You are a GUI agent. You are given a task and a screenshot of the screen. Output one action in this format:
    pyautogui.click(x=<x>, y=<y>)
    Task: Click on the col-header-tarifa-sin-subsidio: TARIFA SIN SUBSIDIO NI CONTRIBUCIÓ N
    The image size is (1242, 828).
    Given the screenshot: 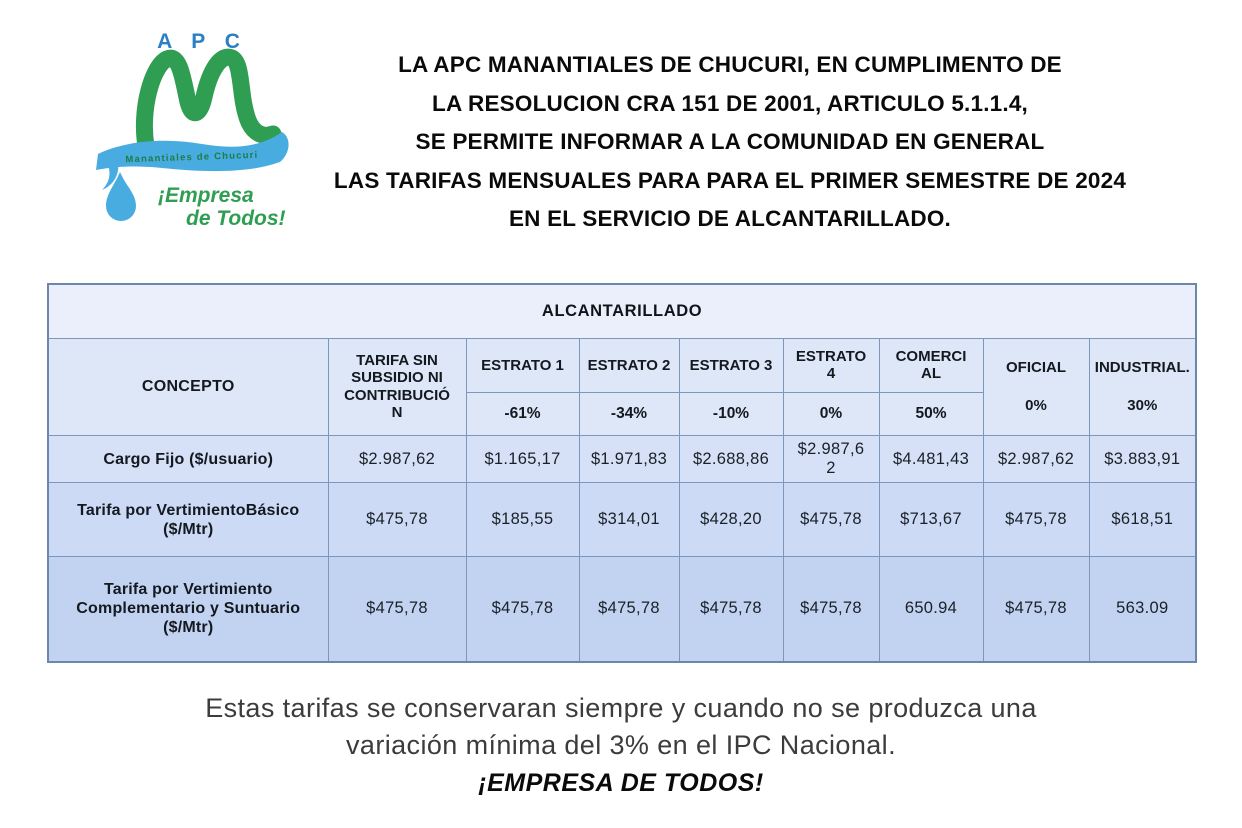 What is the action you would take?
    pyautogui.click(x=397, y=386)
    